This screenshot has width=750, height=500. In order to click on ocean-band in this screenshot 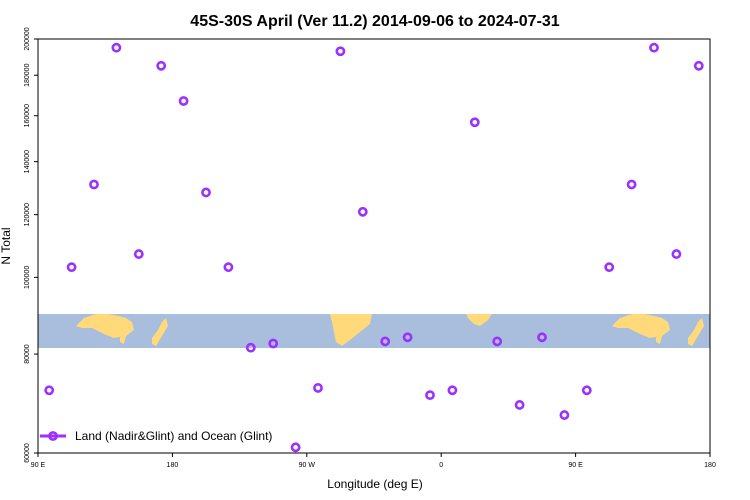, I will do `click(374, 331)`.